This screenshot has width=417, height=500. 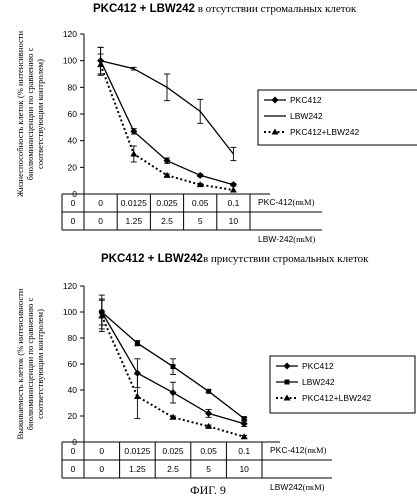 What do you see at coordinates (20, 363) in the screenshot?
I see `y-axis-label-line: Выживаемость клеток (% интенсивности` at bounding box center [20, 363].